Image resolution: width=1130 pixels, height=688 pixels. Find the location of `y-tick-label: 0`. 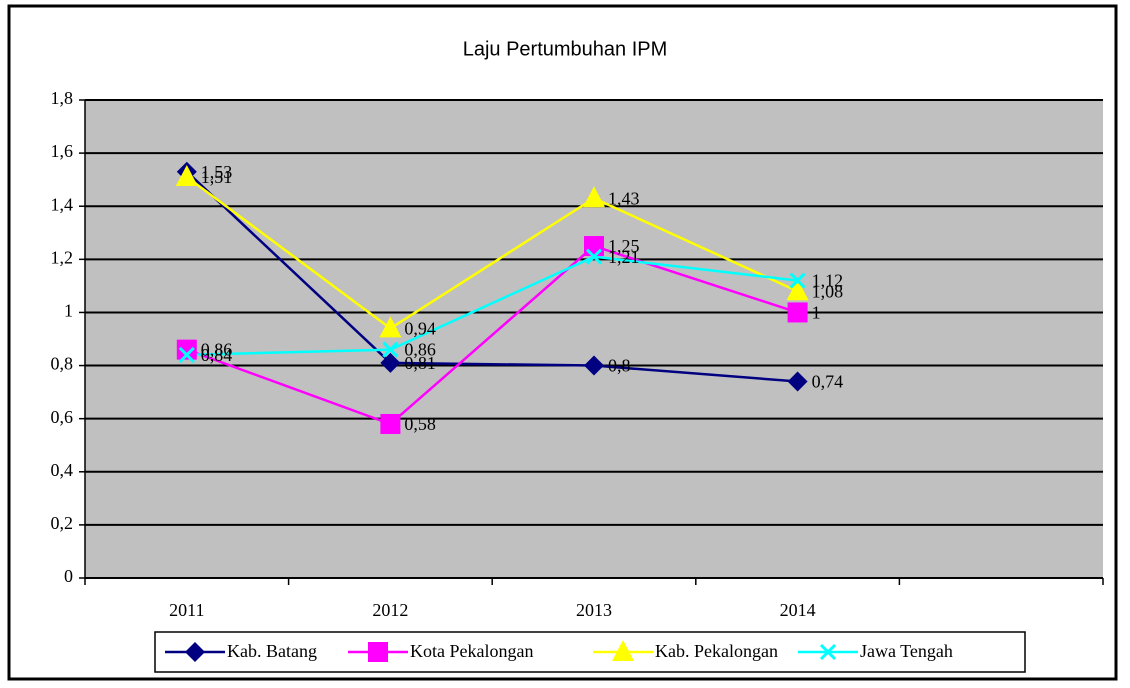

y-tick-label: 0 is located at coordinates (68, 576).